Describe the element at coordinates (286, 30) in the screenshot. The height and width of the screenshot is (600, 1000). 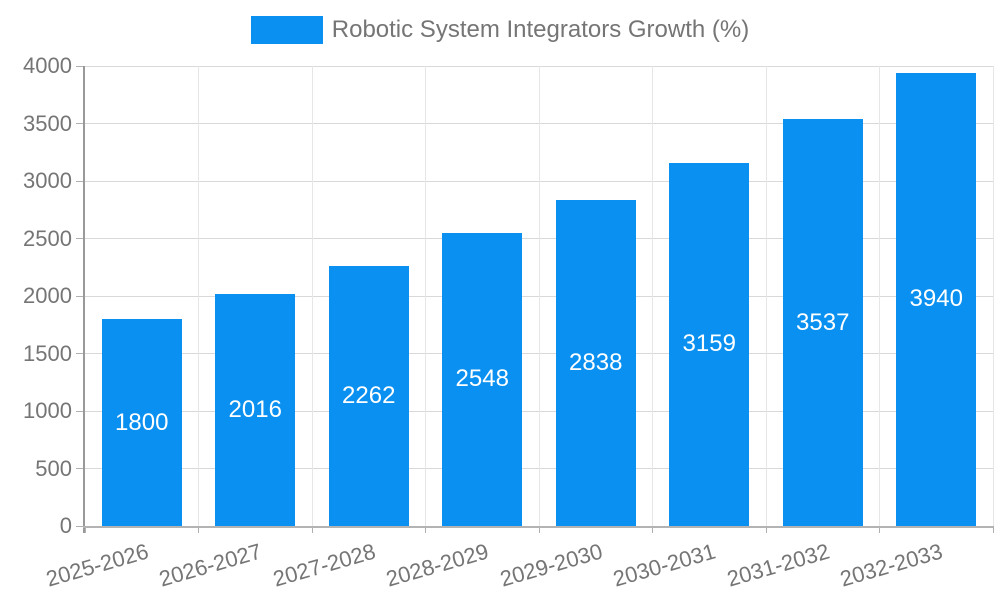
I see `legend-swatch` at that location.